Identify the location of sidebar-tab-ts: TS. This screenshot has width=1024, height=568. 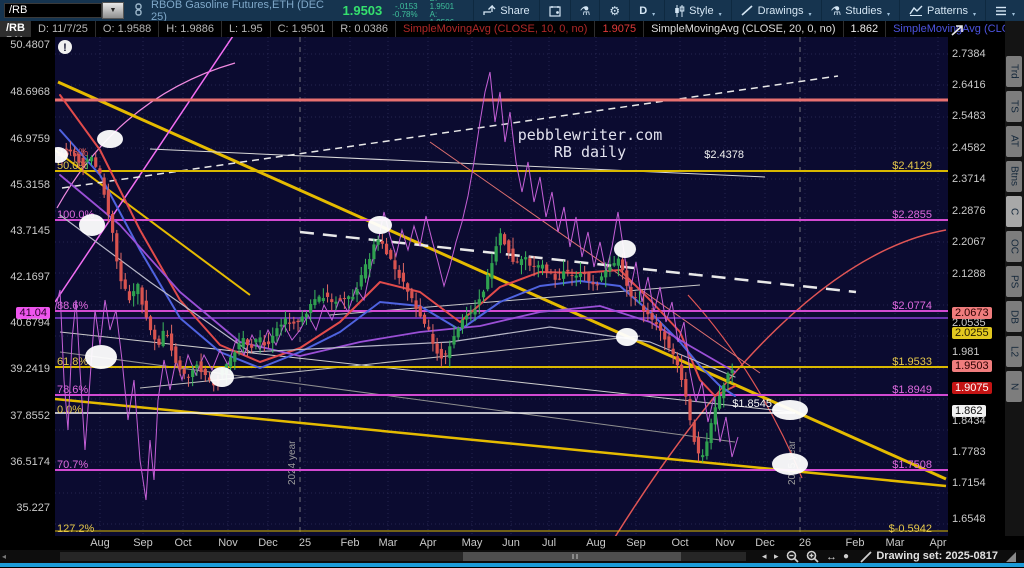
(1014, 106).